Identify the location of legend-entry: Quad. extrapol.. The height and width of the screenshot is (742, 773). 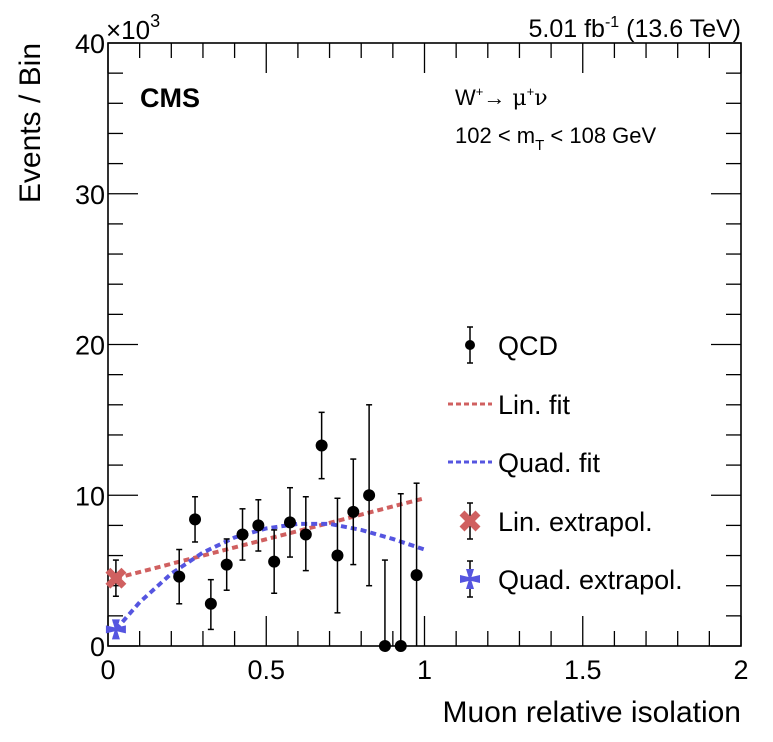
(571, 579).